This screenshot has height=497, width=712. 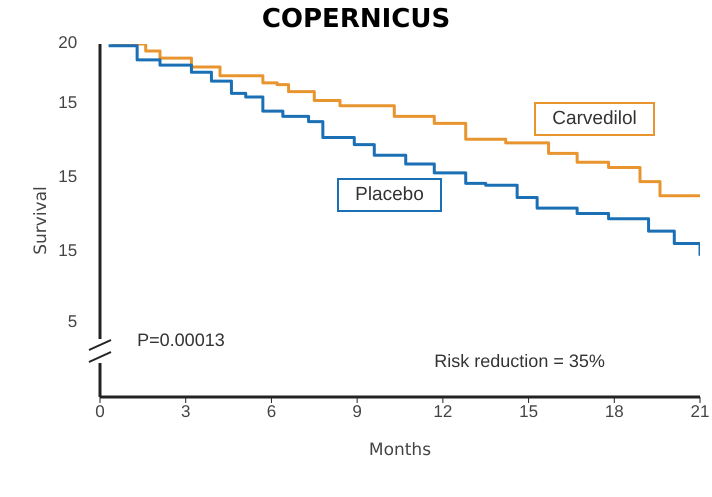 What do you see at coordinates (700, 412) in the screenshot?
I see `x-tick-label: 21` at bounding box center [700, 412].